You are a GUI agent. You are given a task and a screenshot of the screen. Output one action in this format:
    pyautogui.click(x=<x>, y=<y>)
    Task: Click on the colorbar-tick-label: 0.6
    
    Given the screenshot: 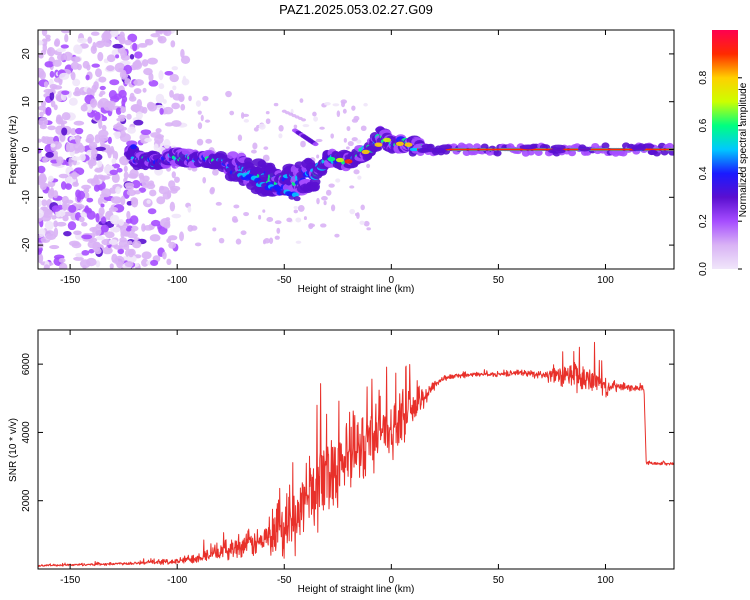 What is the action you would take?
    pyautogui.click(x=703, y=125)
    